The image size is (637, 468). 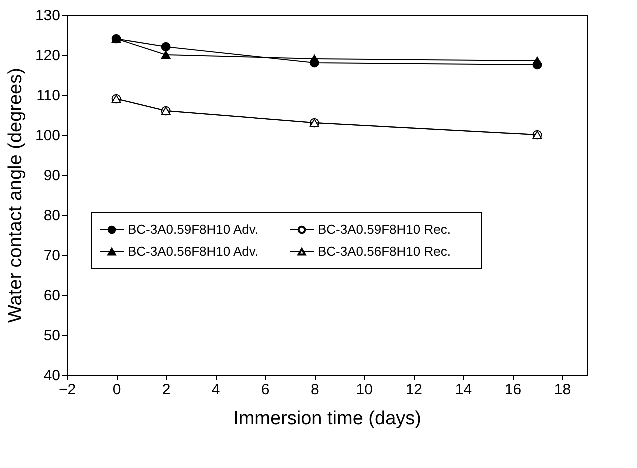 What do you see at coordinates (52, 176) in the screenshot?
I see `y-tick-label: 90` at bounding box center [52, 176].